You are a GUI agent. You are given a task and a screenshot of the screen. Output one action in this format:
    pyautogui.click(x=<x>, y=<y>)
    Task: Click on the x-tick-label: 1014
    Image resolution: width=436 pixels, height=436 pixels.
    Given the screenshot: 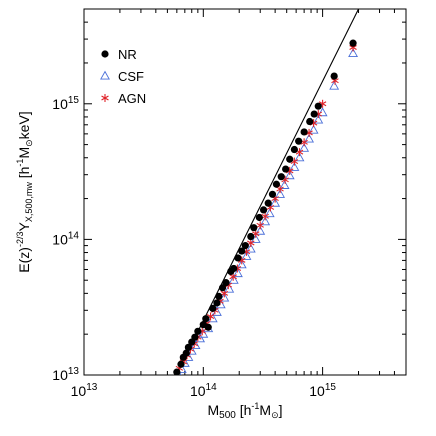 What is the action you would take?
    pyautogui.click(x=203, y=390)
    